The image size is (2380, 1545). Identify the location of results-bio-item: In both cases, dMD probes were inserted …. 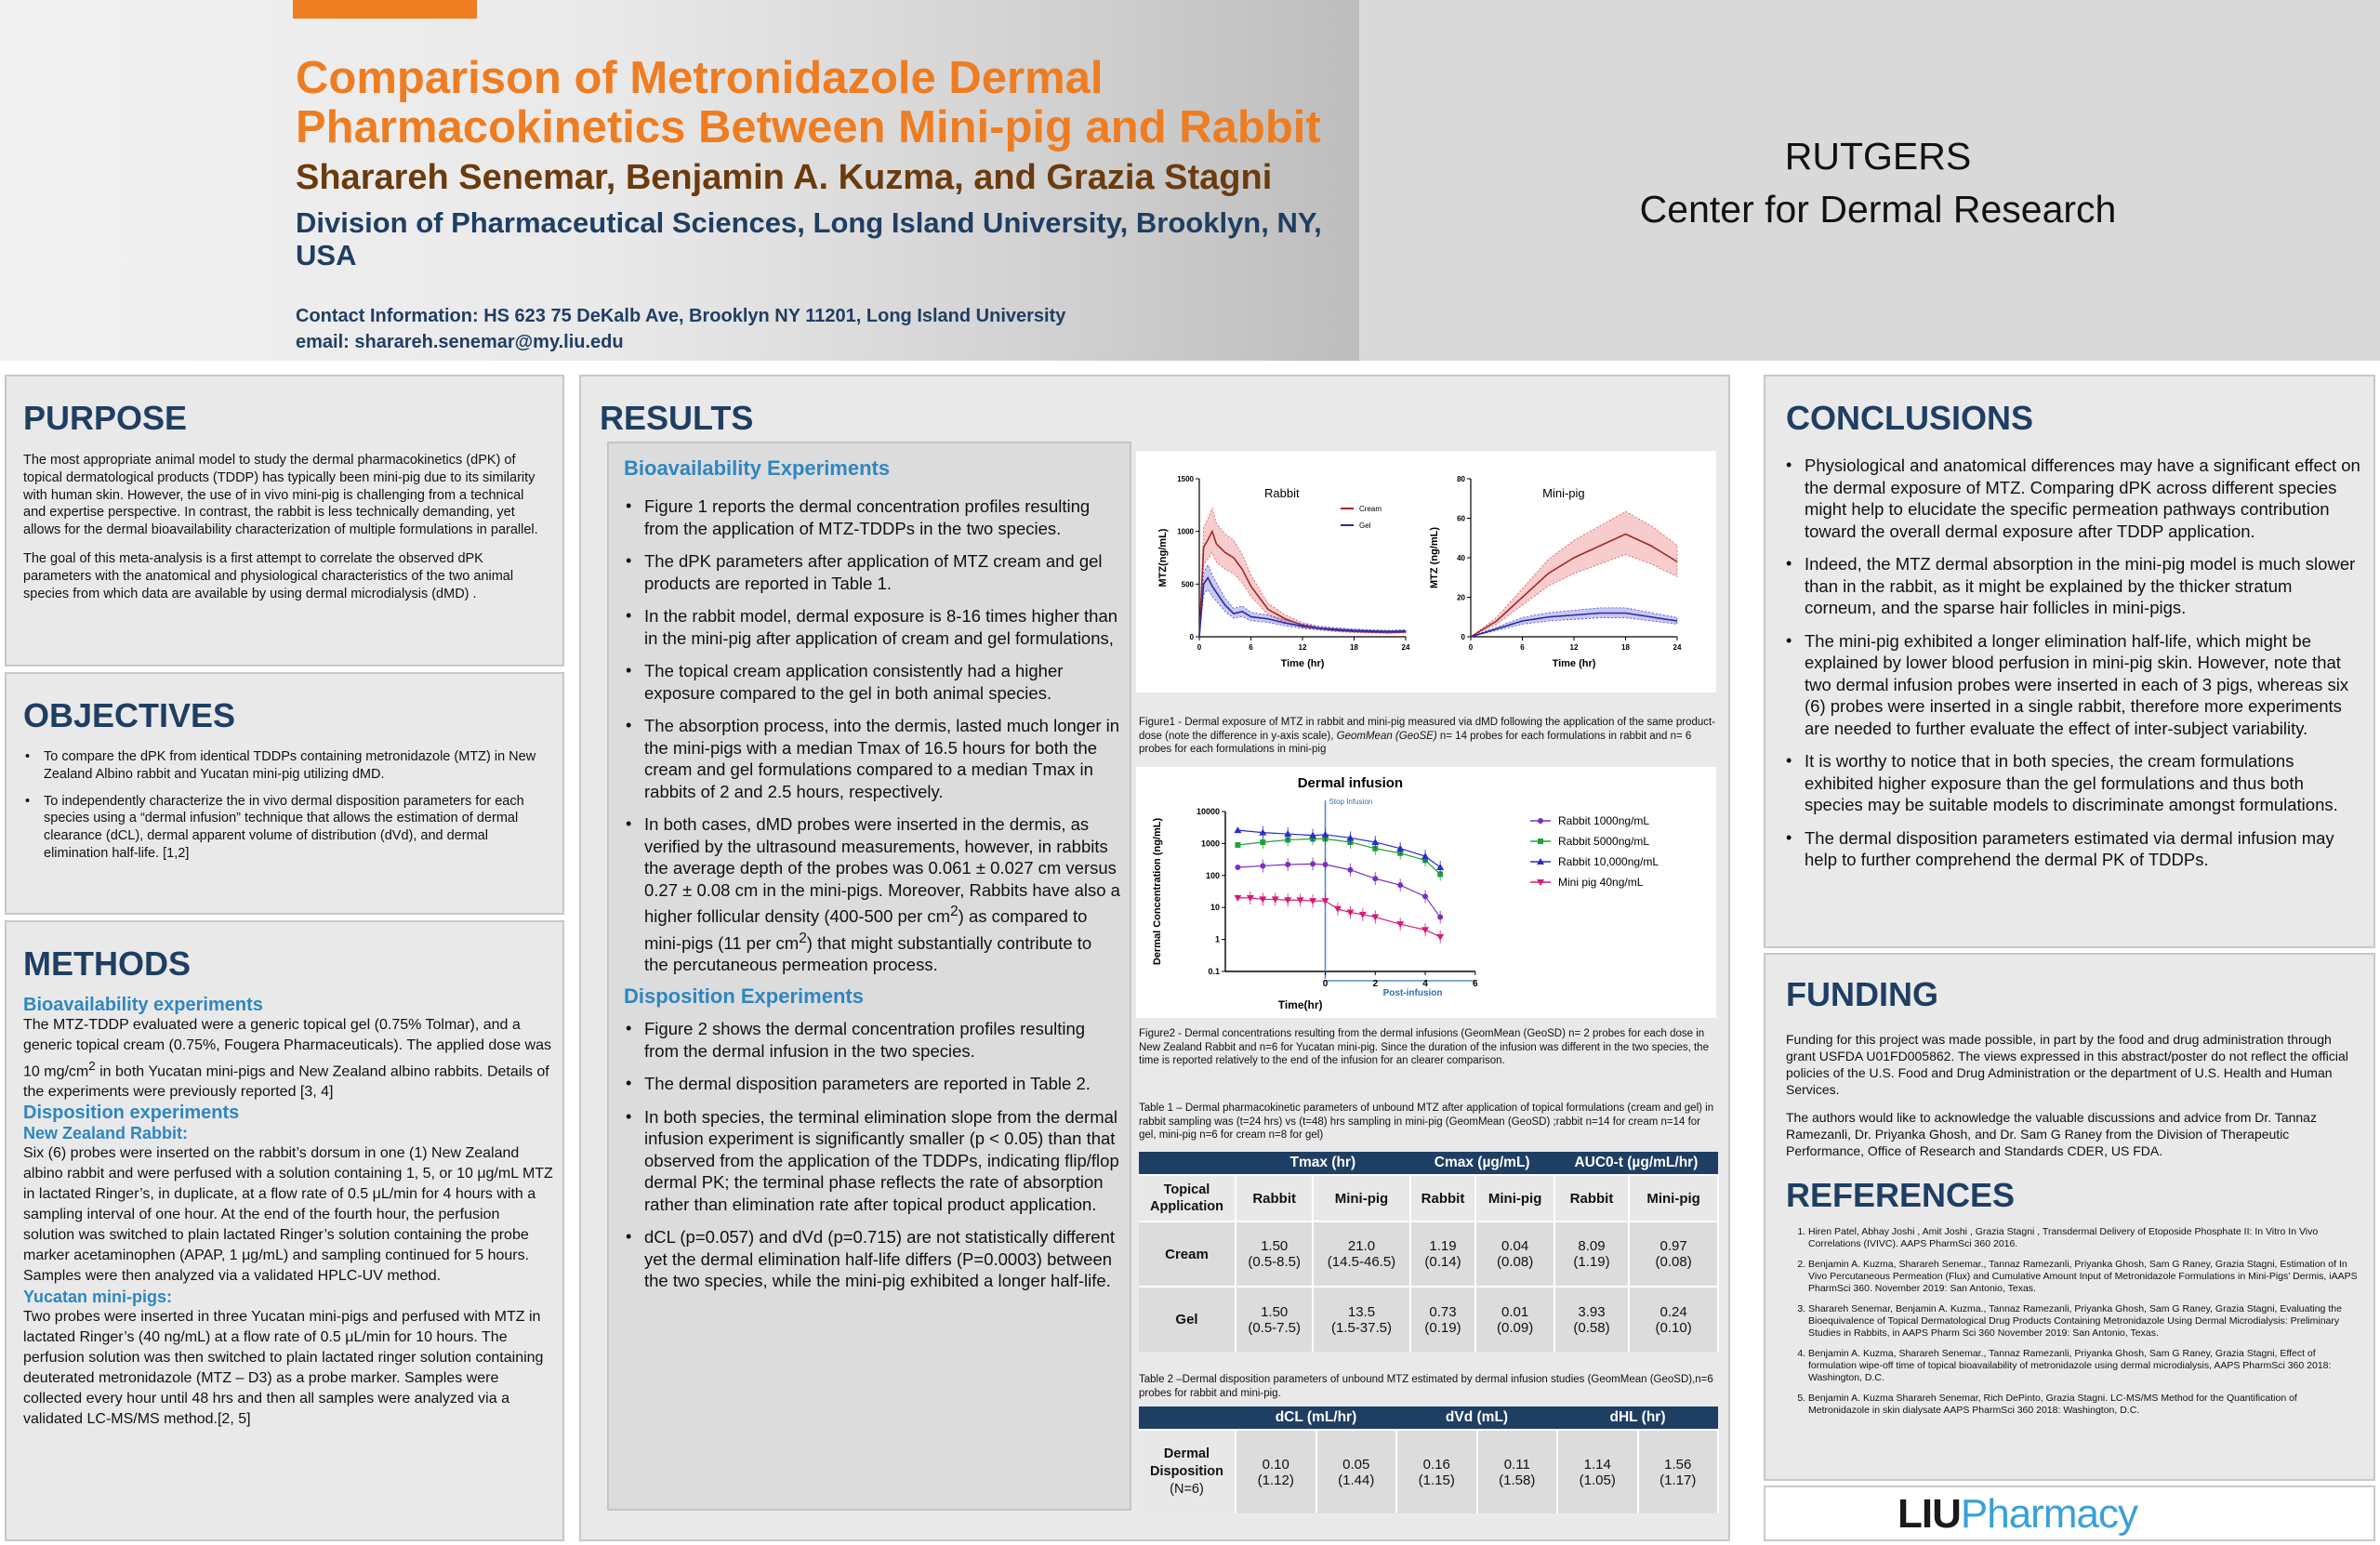
(871, 895).